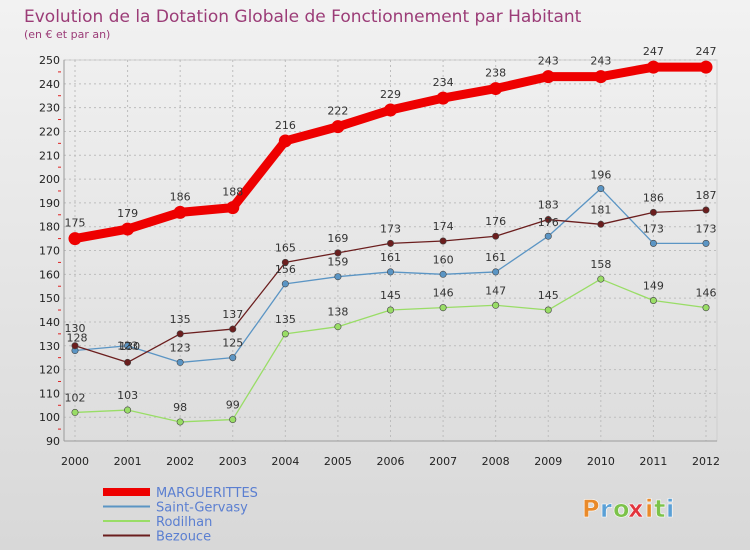 This screenshot has width=750, height=550. What do you see at coordinates (338, 461) in the screenshot?
I see `x-tick-label: 2005` at bounding box center [338, 461].